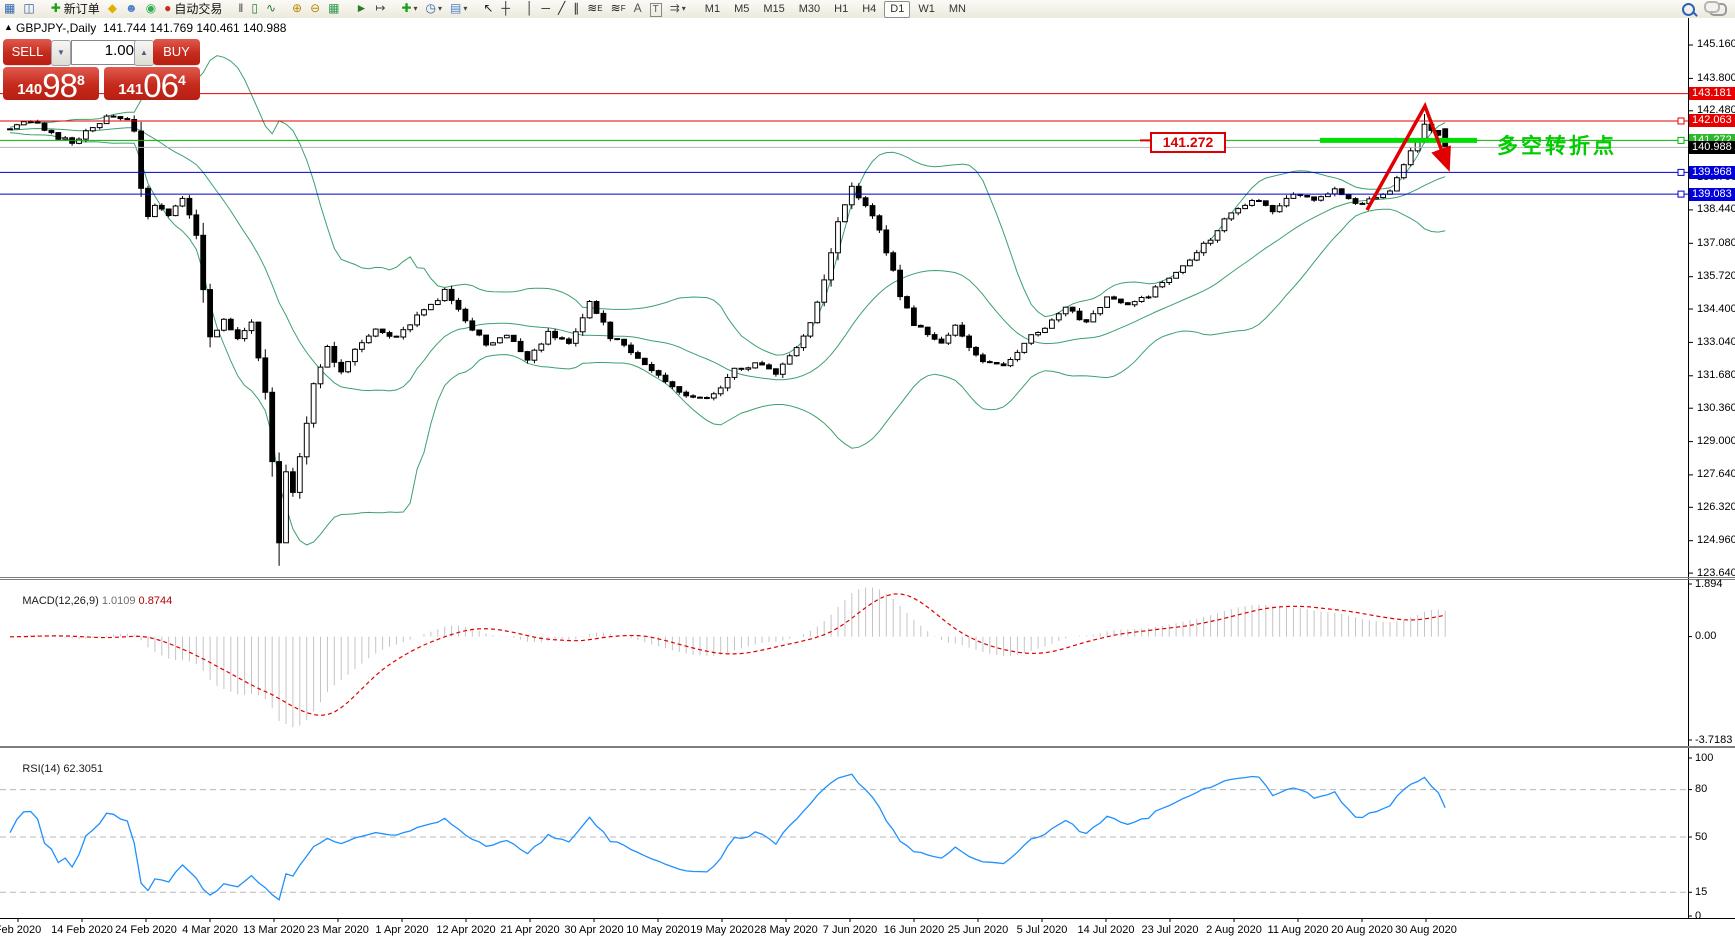 The height and width of the screenshot is (944, 1735). Describe the element at coordinates (297, 8) in the screenshot. I see `zoom-in-button: ⊕` at that location.